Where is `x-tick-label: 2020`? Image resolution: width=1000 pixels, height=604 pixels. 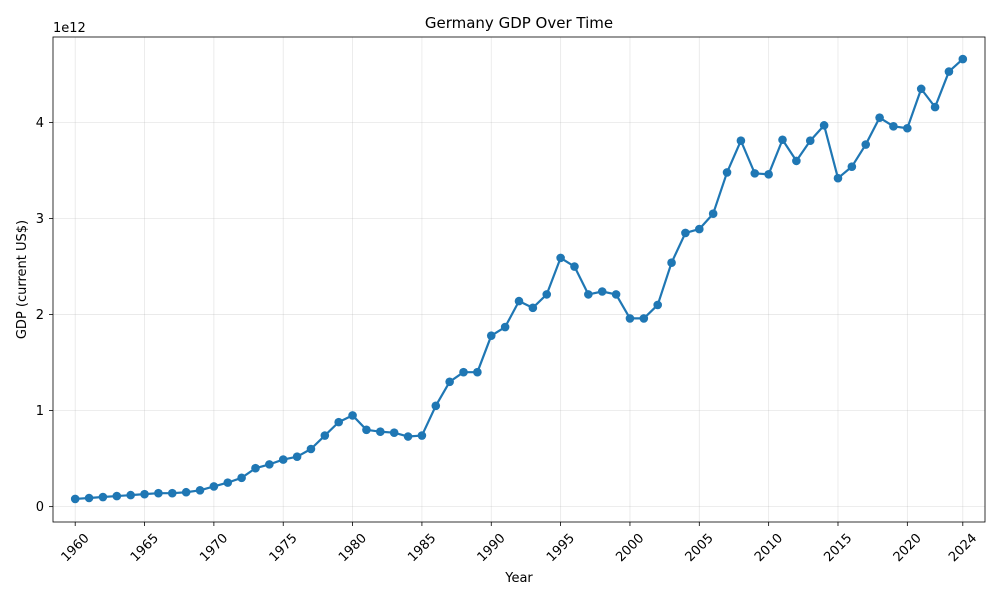 x-tick-label: 2020 is located at coordinates (908, 548).